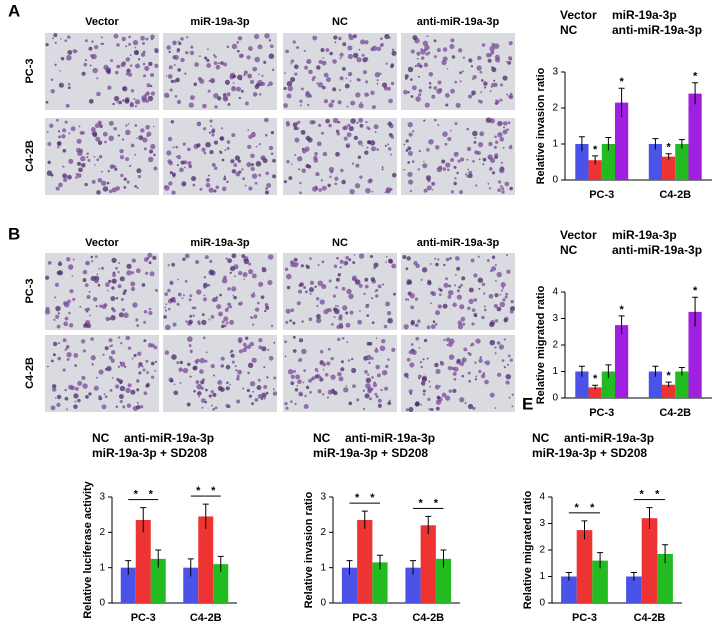 The height and width of the screenshot is (623, 716). I want to click on y-tick-label: 2, so click(555, 345).